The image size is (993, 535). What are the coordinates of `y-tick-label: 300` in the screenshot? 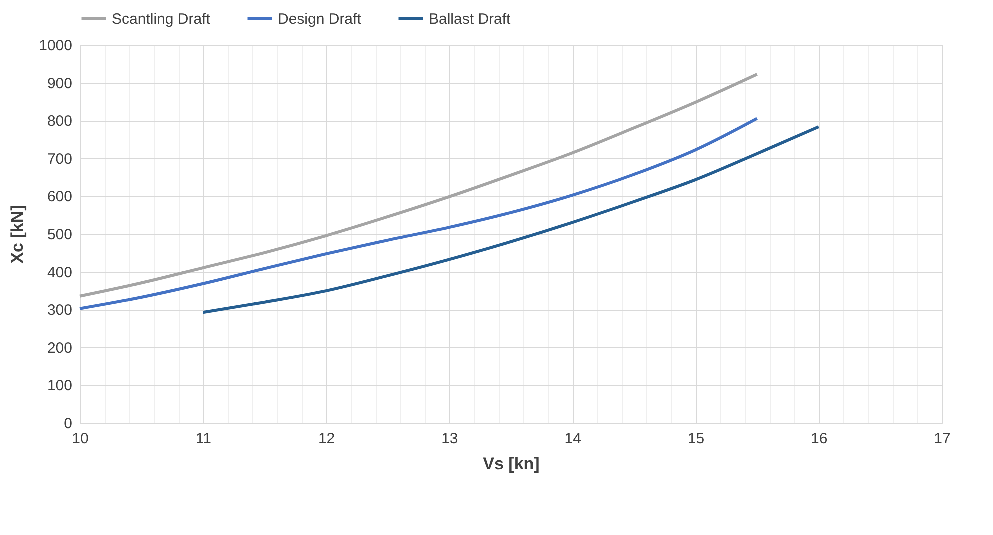 It's located at (59, 311).